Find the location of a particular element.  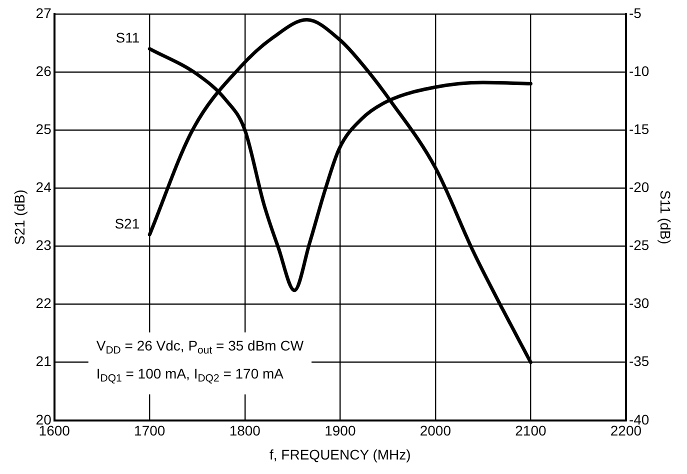

y-tick-label: 23 is located at coordinates (44, 245).